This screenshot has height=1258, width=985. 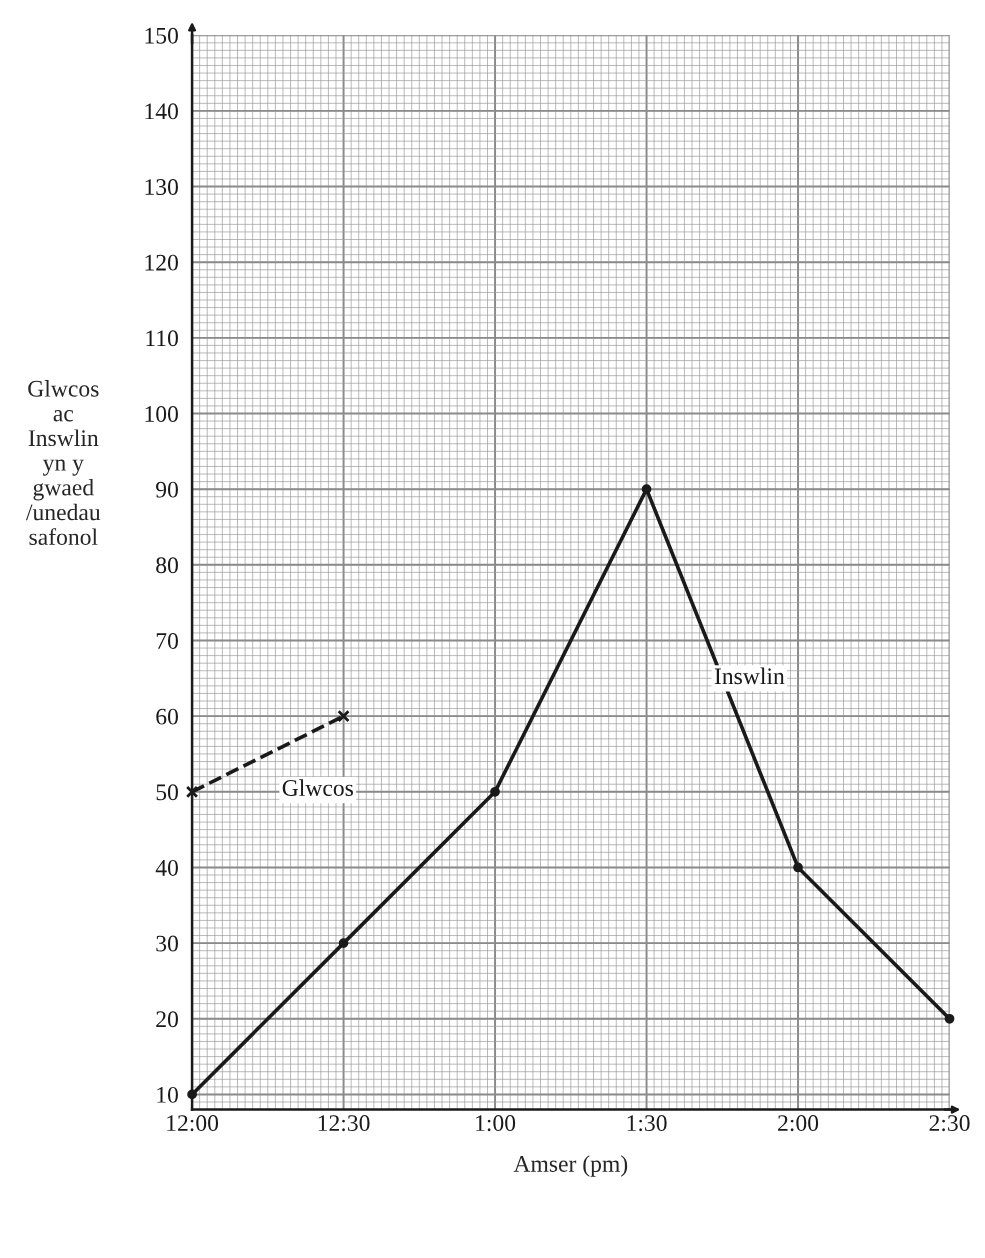 What do you see at coordinates (63, 462) in the screenshot?
I see `y-axis-title: Glwcos ac Inswlin yn y gwaed /unedau safonol` at bounding box center [63, 462].